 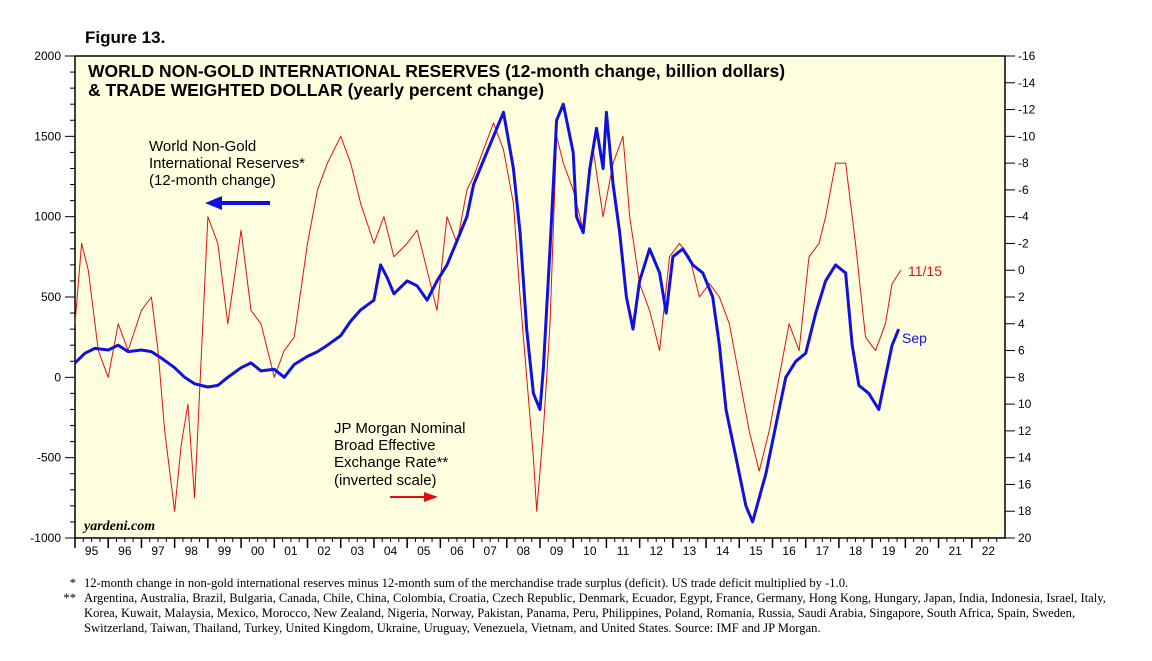 What do you see at coordinates (756, 551) in the screenshot?
I see `x-tick-label: 15` at bounding box center [756, 551].